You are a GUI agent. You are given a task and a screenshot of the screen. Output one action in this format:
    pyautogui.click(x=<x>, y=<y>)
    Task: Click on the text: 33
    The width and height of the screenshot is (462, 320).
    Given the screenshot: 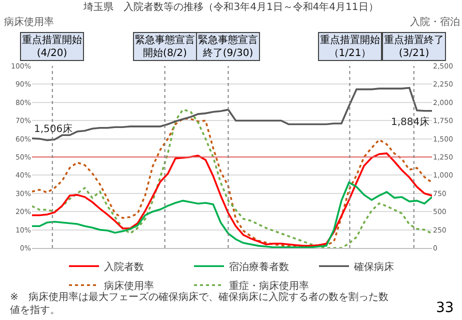 What is the action you would take?
    pyautogui.click(x=445, y=308)
    